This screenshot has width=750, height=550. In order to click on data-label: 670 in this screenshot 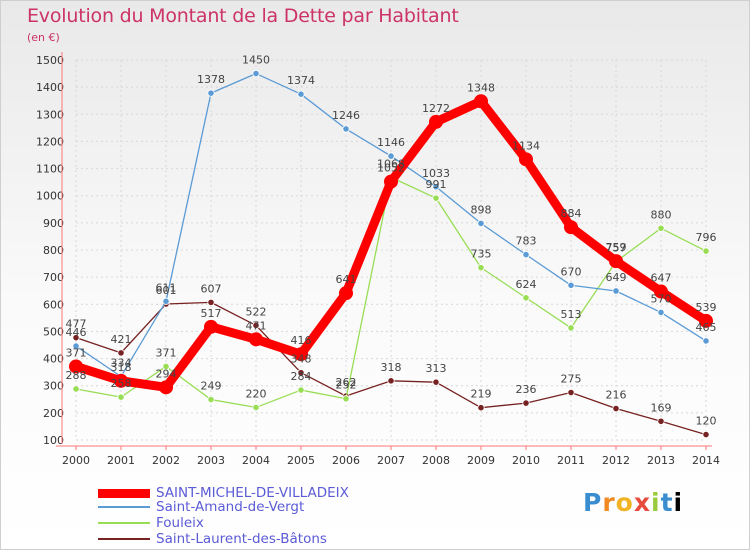, I will do `click(571, 271)`.